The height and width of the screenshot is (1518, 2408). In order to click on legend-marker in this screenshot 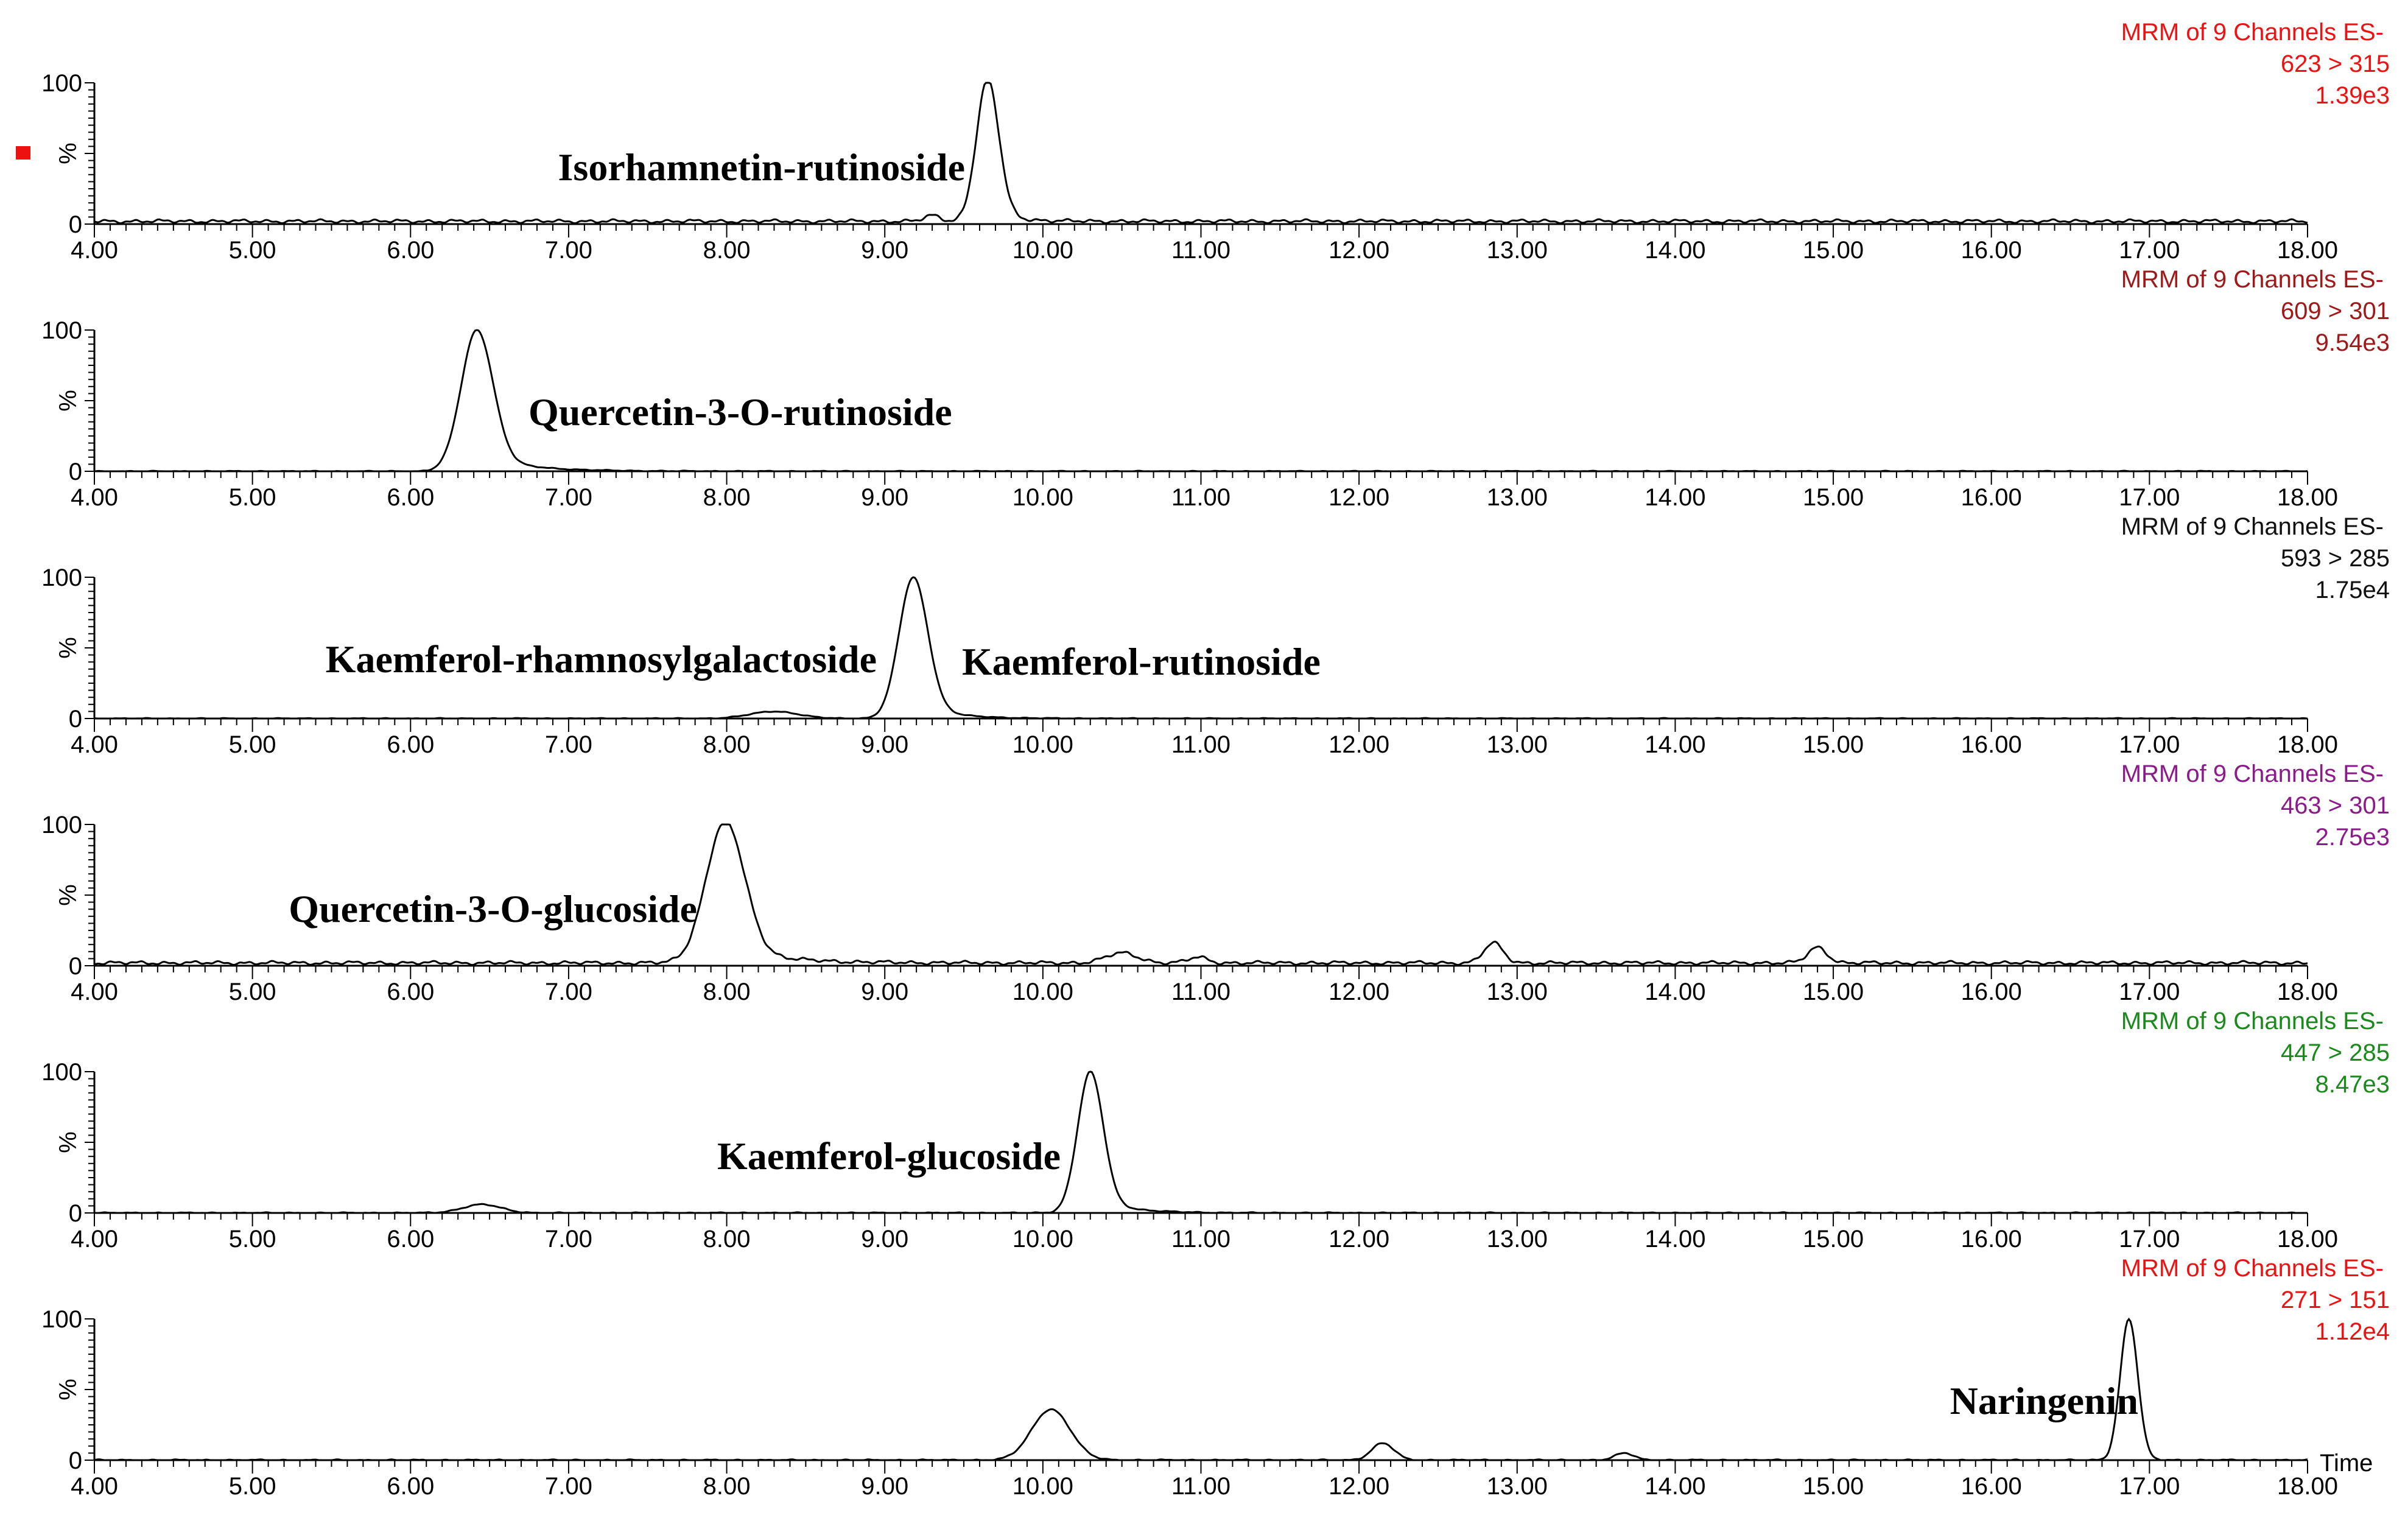, I will do `click(23, 153)`.